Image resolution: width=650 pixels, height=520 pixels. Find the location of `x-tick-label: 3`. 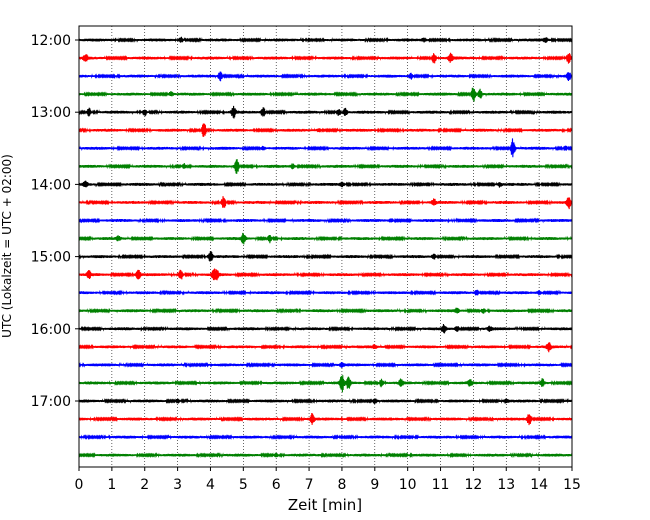

x-tick-label: 3 is located at coordinates (177, 485).